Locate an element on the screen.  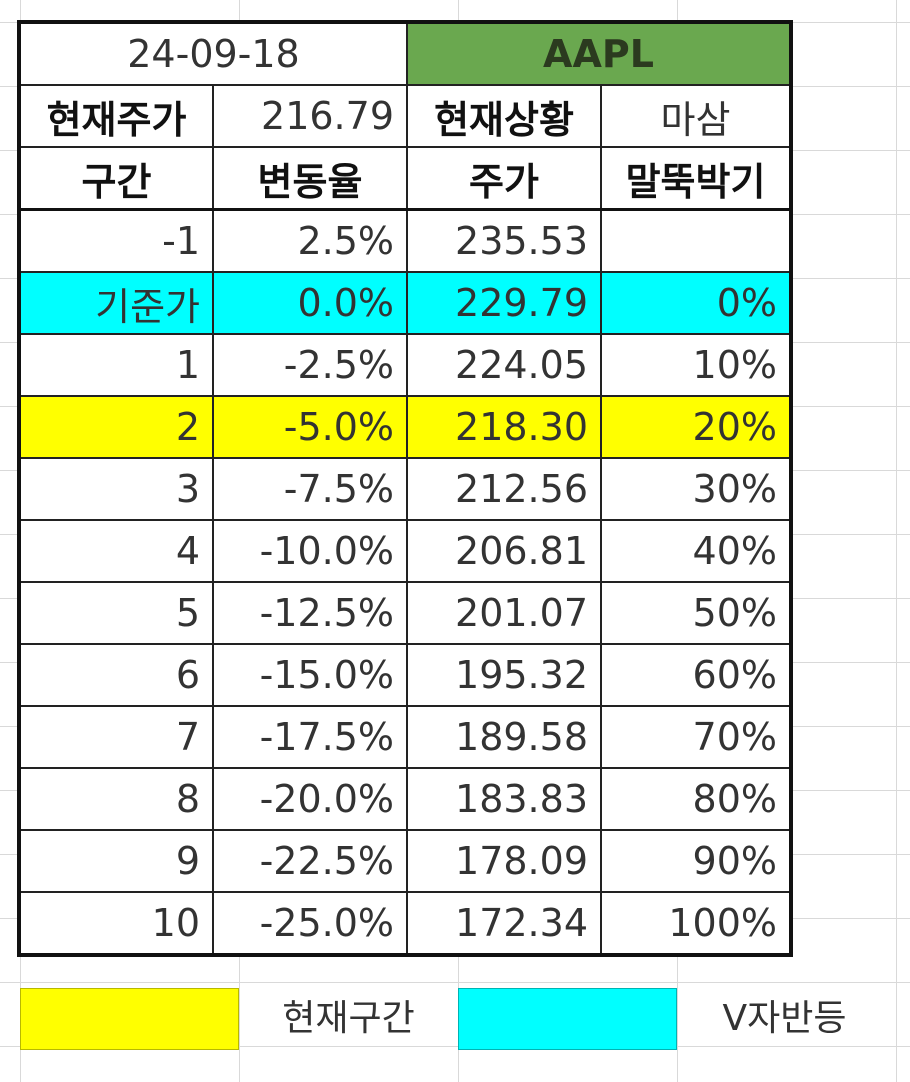
price-cell: 195.32 is located at coordinates (504, 675).